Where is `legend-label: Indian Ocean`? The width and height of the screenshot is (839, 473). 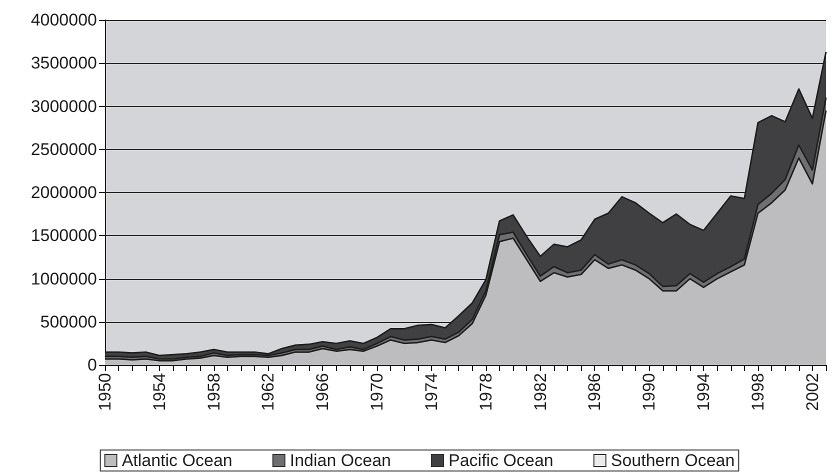
legend-label: Indian Ocean is located at coordinates (341, 460).